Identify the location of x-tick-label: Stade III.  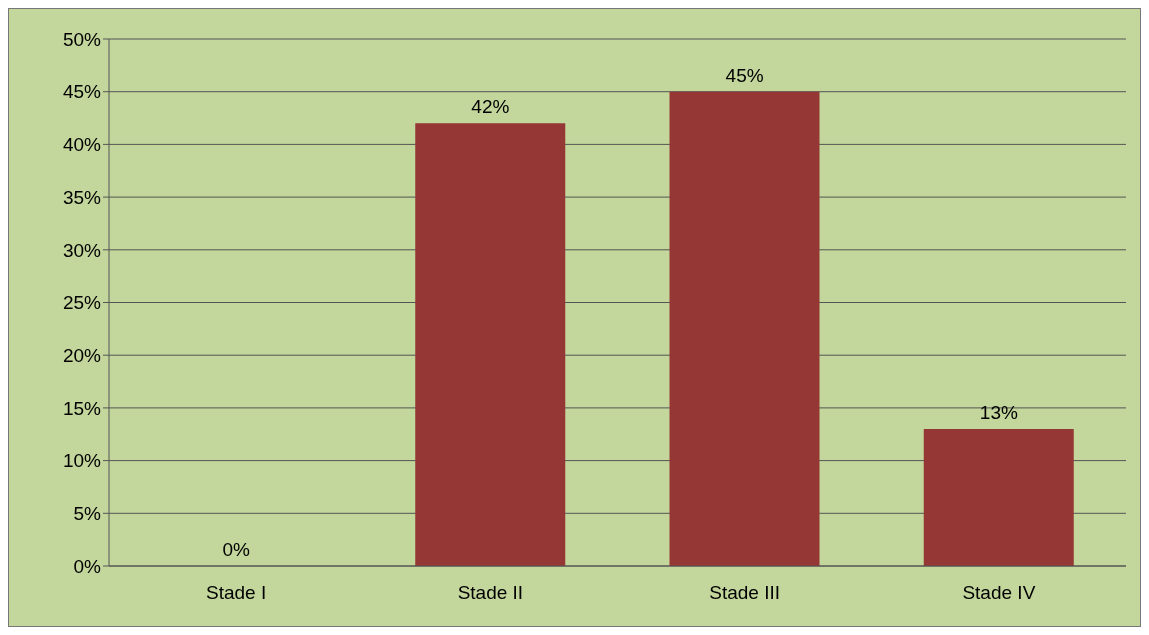
(745, 593).